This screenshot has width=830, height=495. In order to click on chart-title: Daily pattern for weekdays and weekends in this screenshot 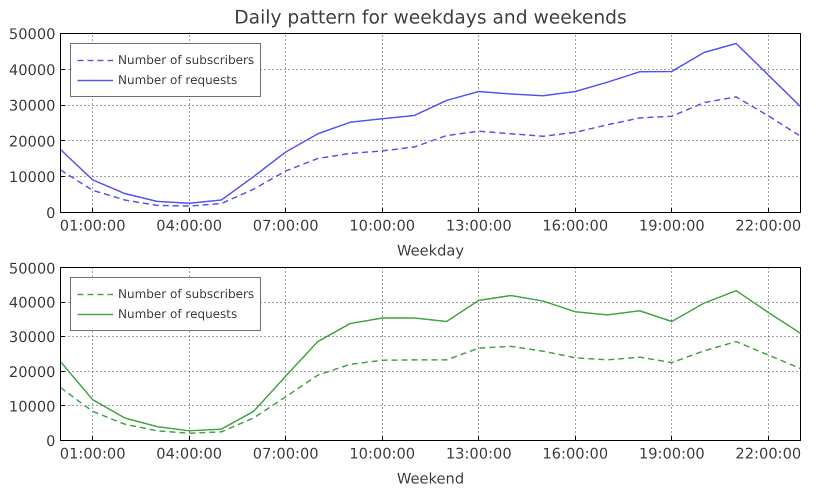, I will do `click(430, 18)`.